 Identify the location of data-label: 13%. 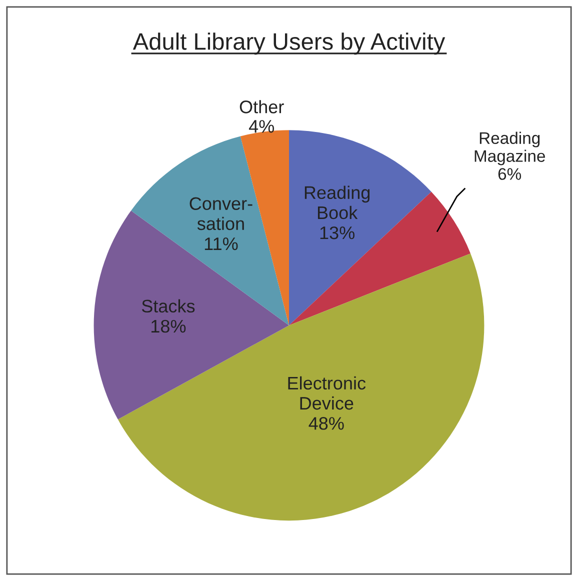
(337, 233).